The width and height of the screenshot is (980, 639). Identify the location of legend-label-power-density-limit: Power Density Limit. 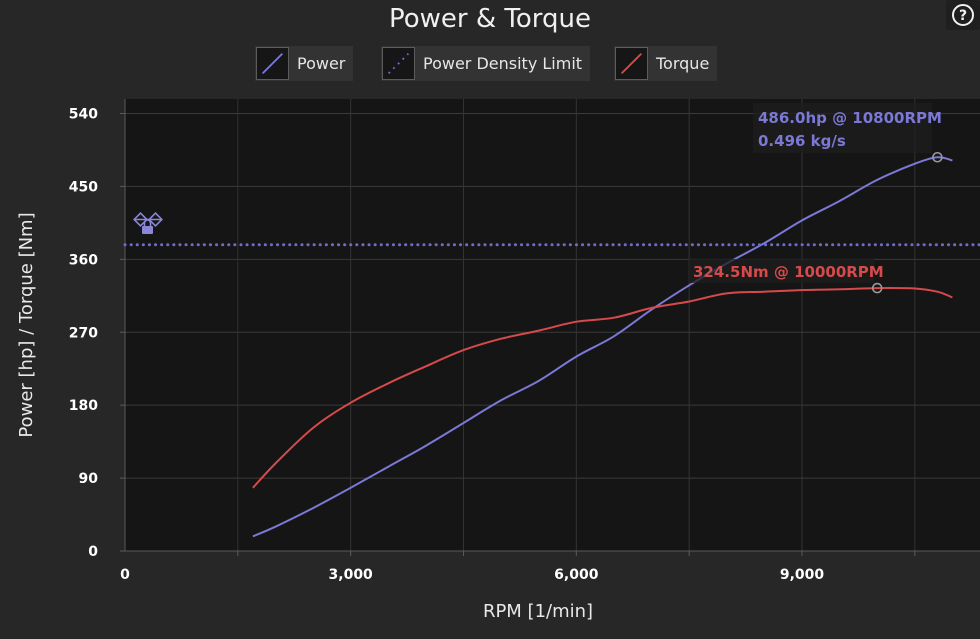
(503, 63).